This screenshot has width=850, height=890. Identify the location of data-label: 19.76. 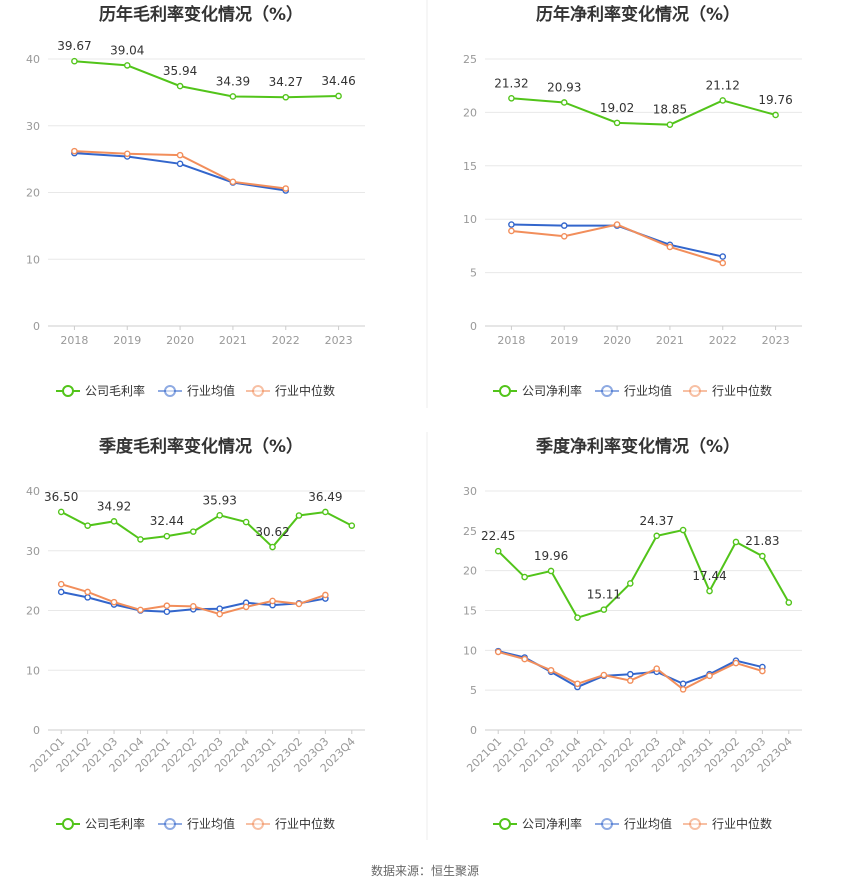
(775, 100).